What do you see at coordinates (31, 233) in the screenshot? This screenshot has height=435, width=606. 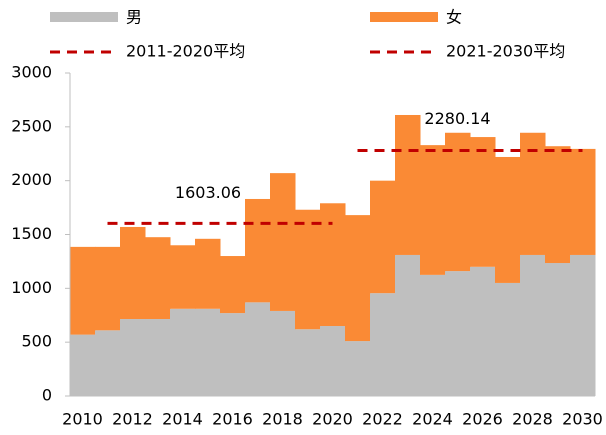 I see `y-tick-label: 1500` at bounding box center [31, 233].